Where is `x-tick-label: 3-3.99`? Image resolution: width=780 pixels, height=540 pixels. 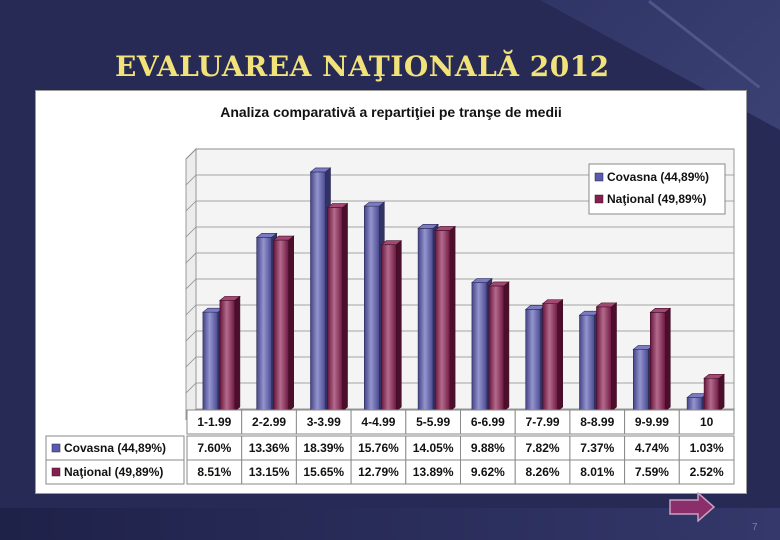 x-tick-label: 3-3.99 is located at coordinates (324, 422).